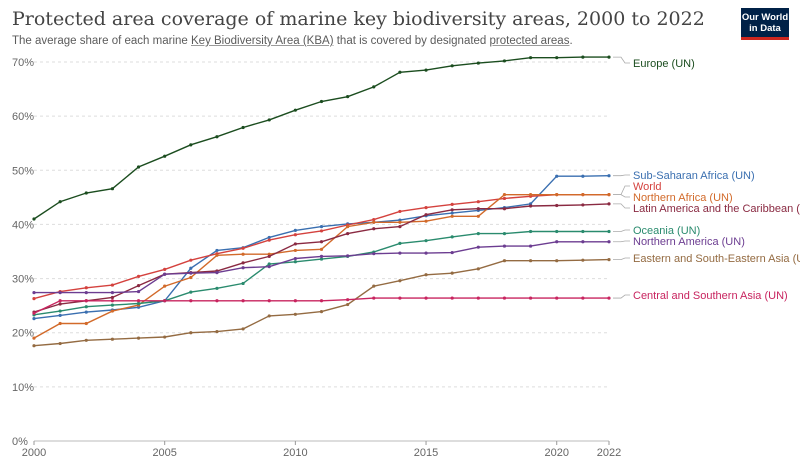 The width and height of the screenshot is (800, 466). What do you see at coordinates (647, 187) in the screenshot?
I see `series-label: World` at bounding box center [647, 187].